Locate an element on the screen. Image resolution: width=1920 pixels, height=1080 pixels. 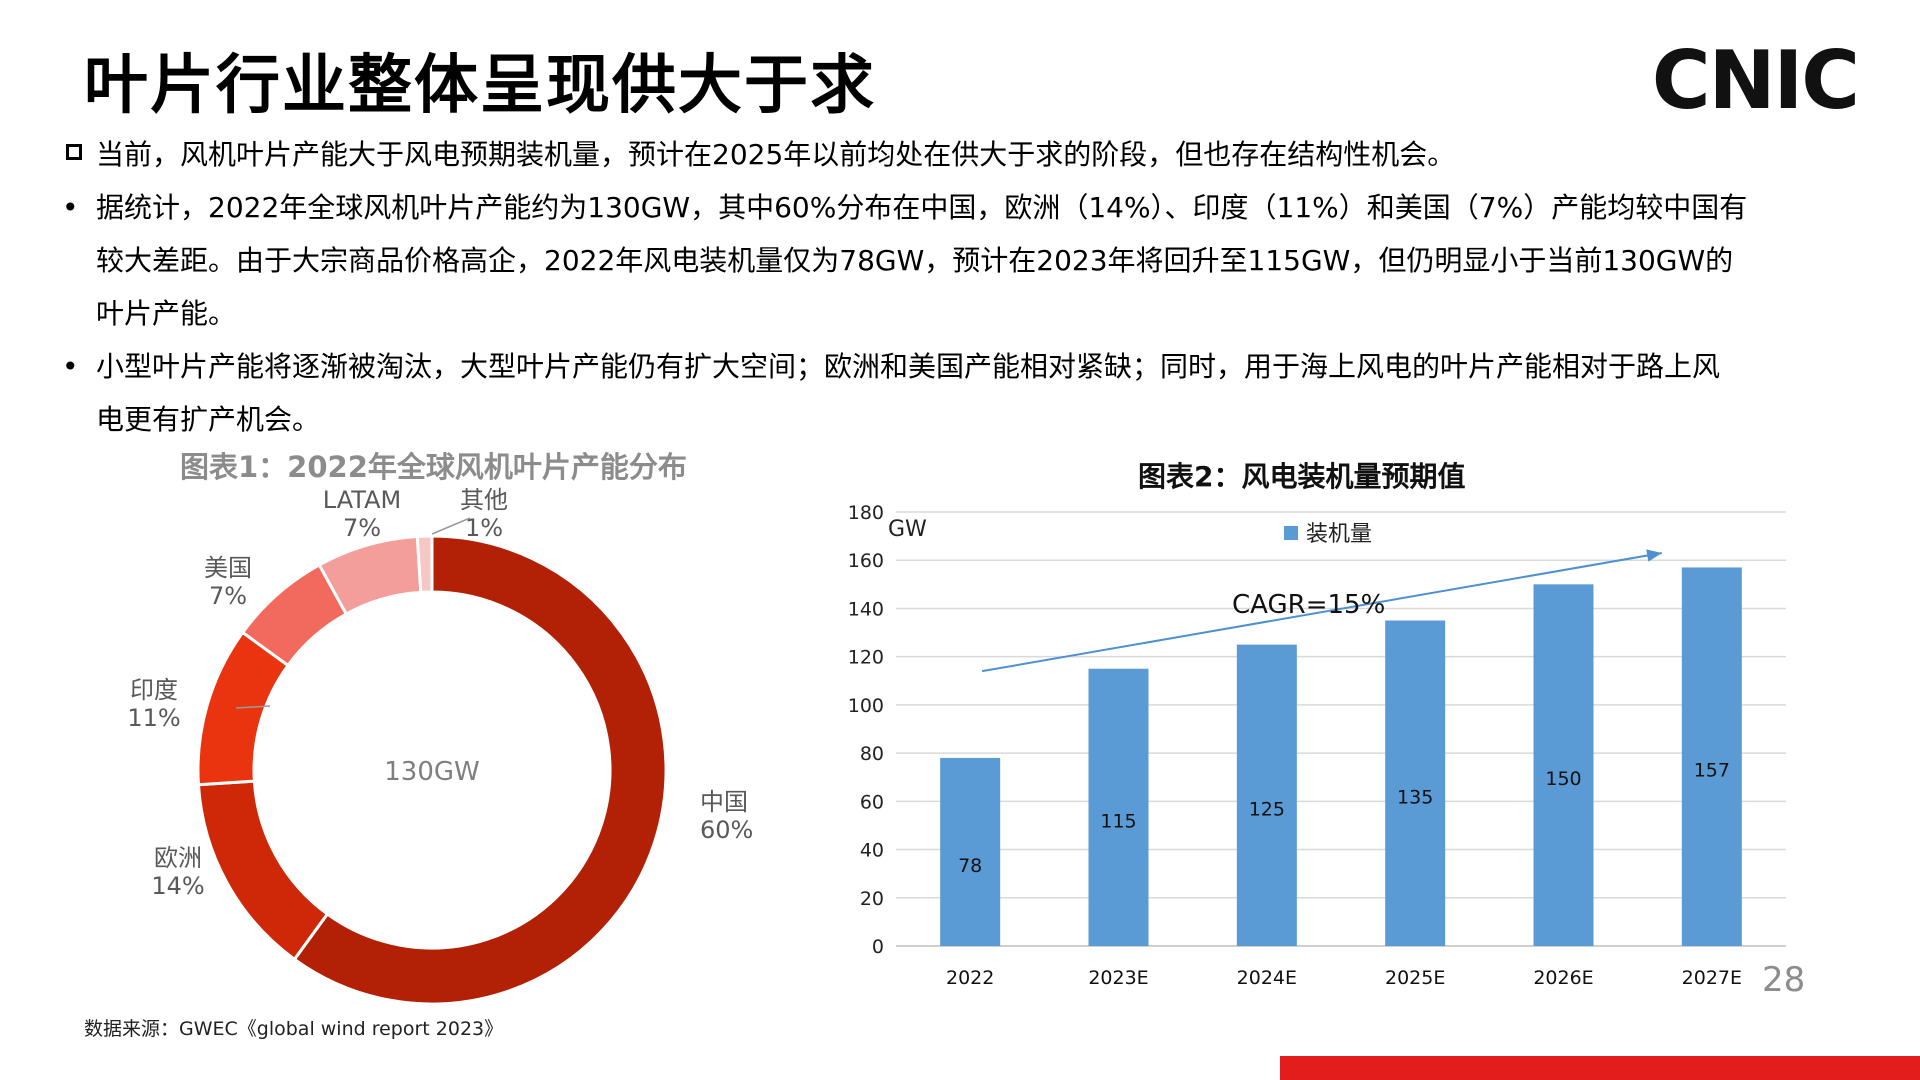
square-bullet-icon is located at coordinates (74, 152).